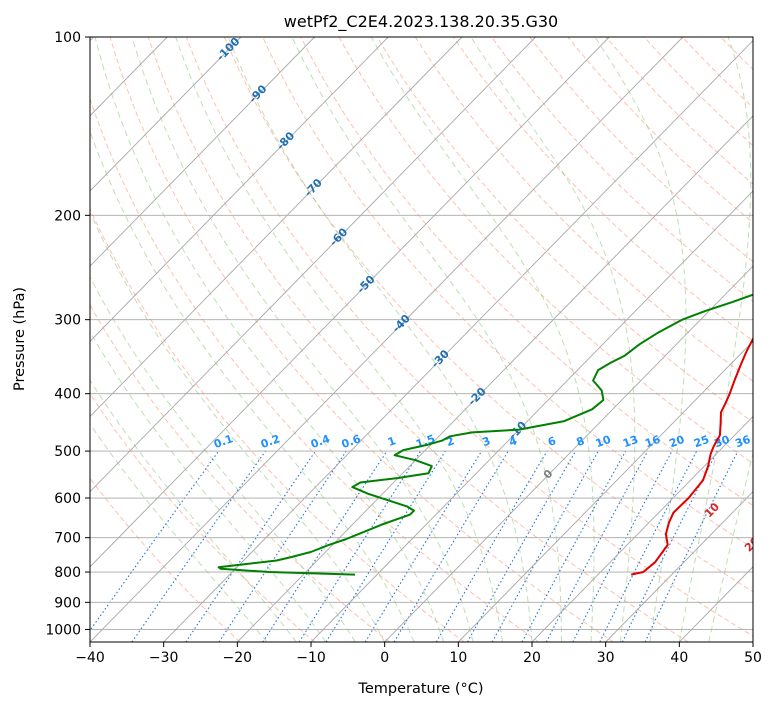 This screenshot has width=775, height=712. I want to click on y-tick-label: 300, so click(67, 321).